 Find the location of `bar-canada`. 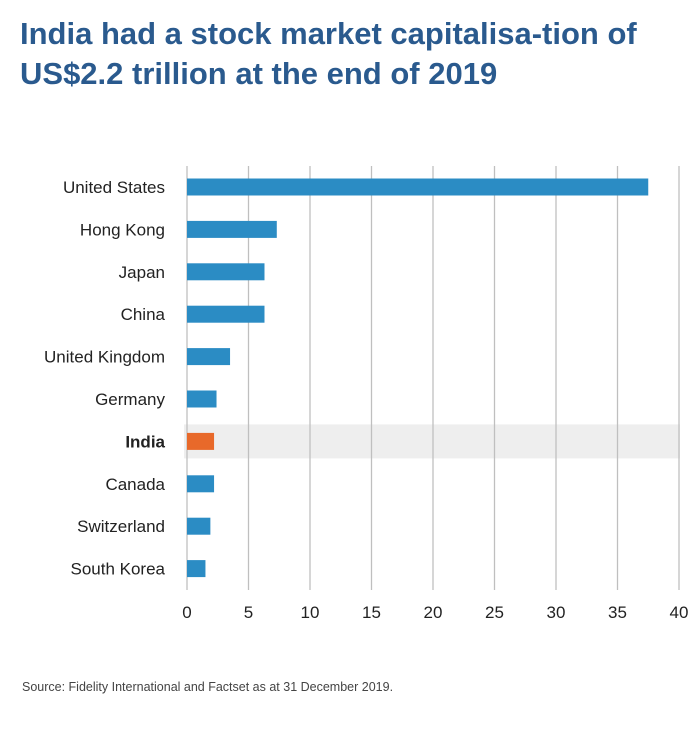

bar-canada is located at coordinates (201, 484).